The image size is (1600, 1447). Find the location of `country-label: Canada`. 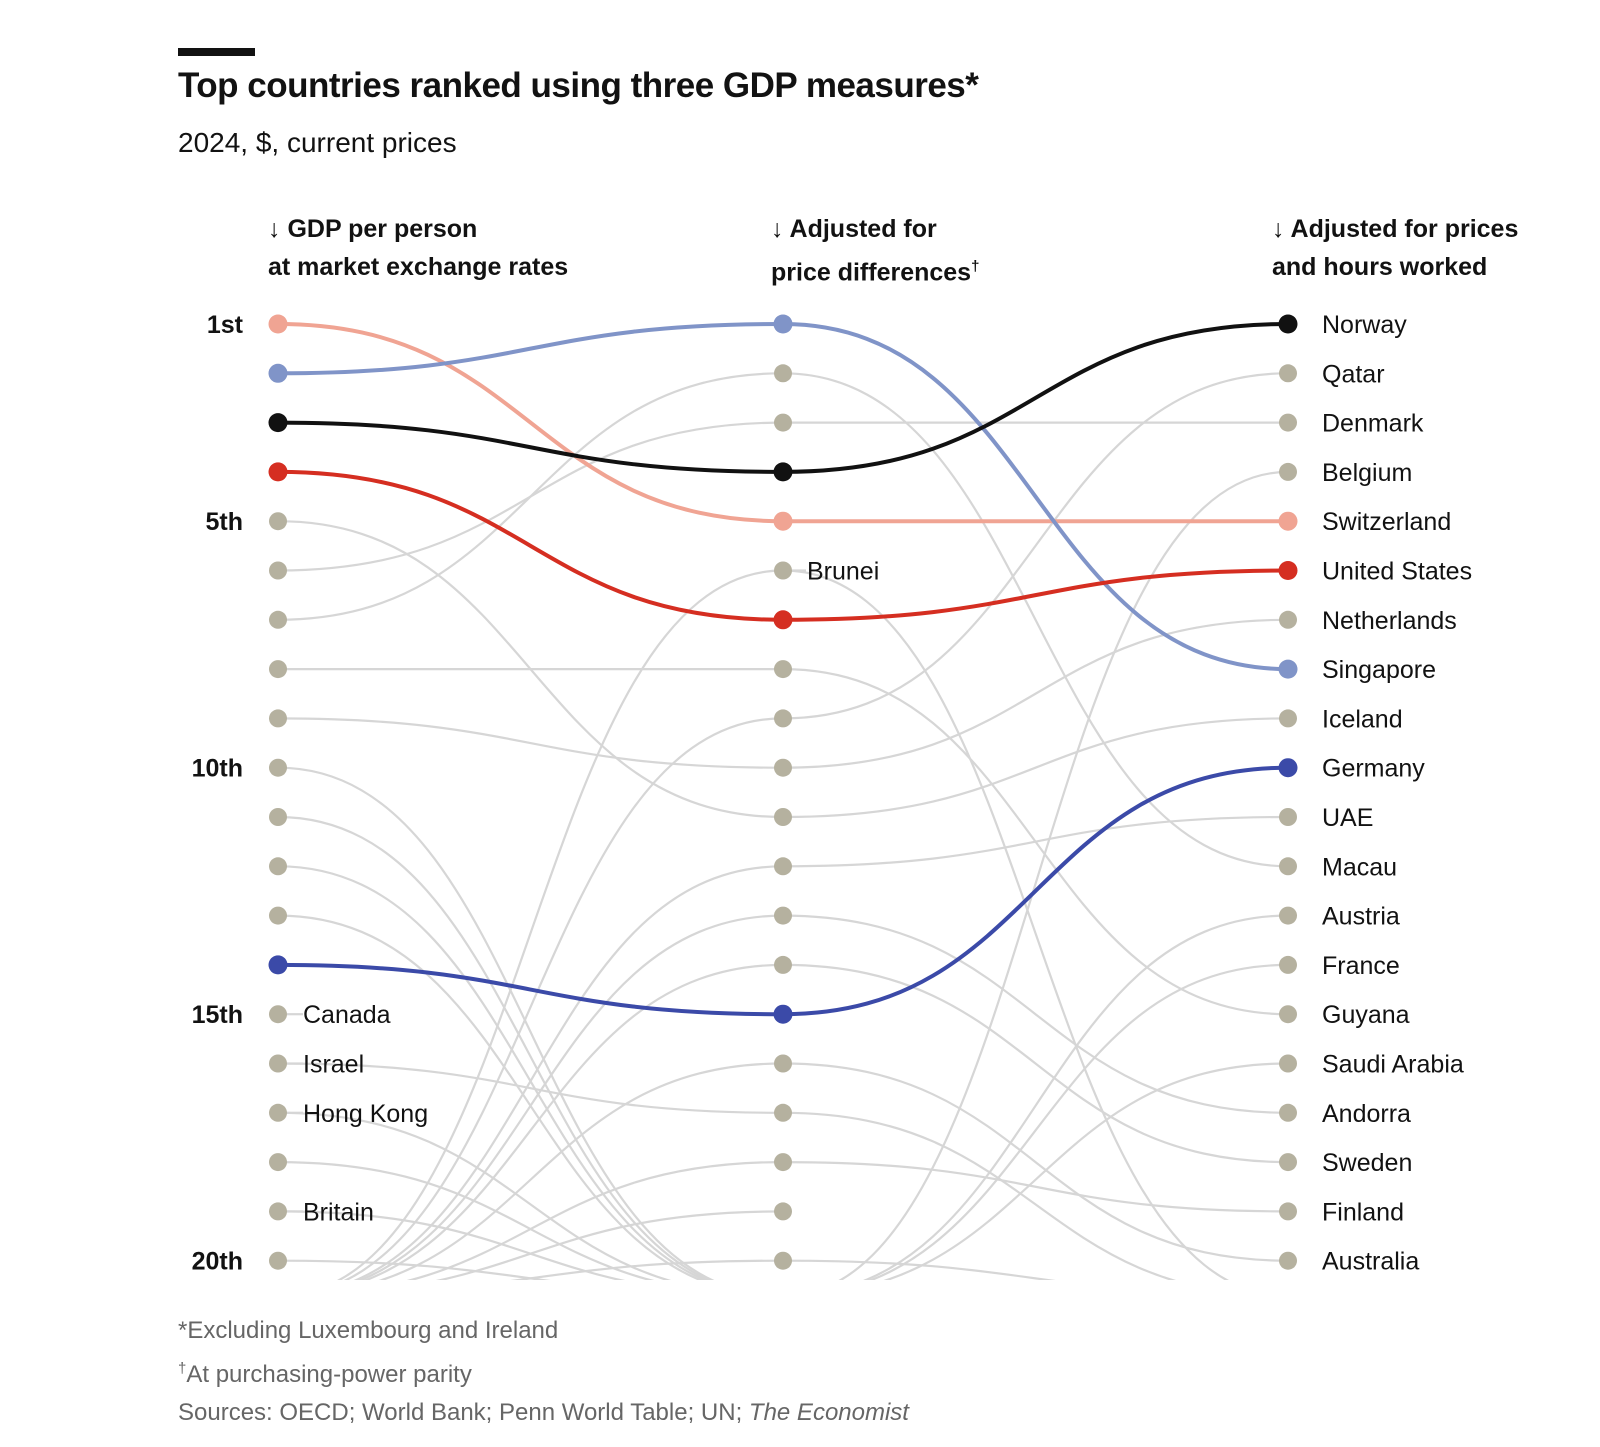

country-label: Canada is located at coordinates (347, 1015).